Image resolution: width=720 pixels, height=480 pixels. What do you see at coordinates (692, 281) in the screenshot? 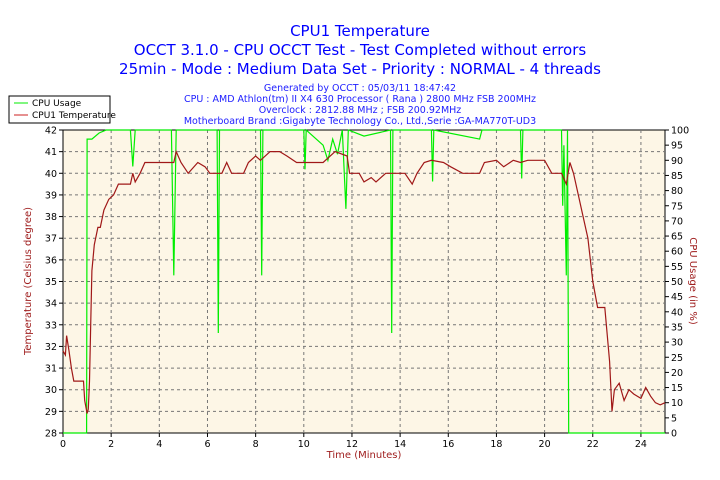
I see `y2-axis-label: CPU Usage (in %)` at bounding box center [692, 281].